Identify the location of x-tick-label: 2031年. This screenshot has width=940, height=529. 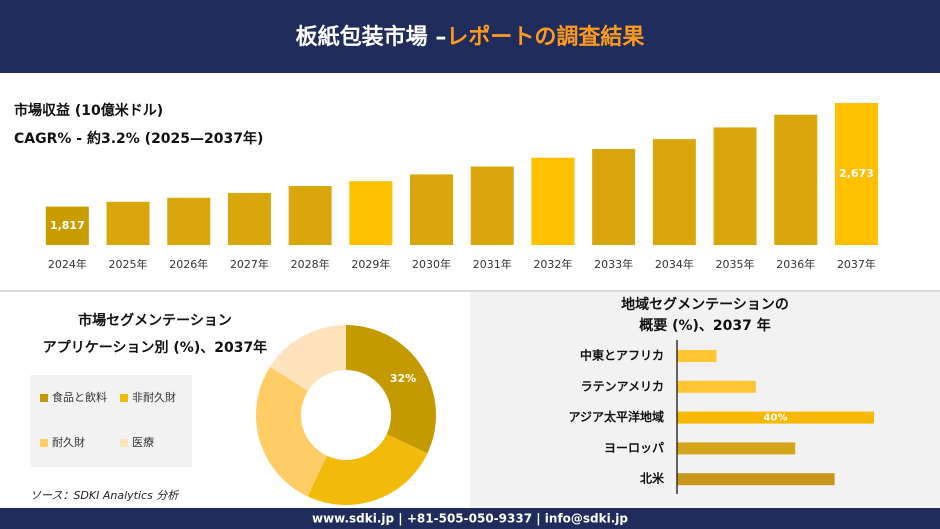
(492, 264).